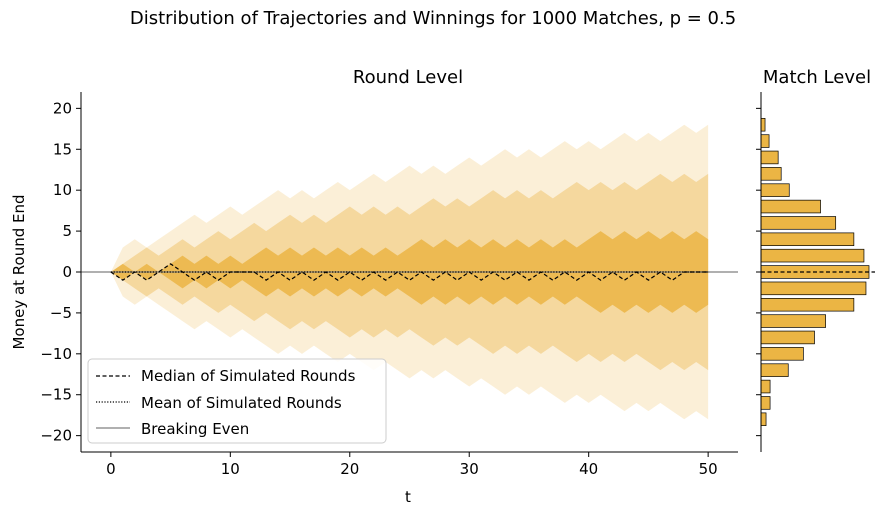 This screenshot has height=515, width=887. I want to click on x-tick-label: 50, so click(708, 469).